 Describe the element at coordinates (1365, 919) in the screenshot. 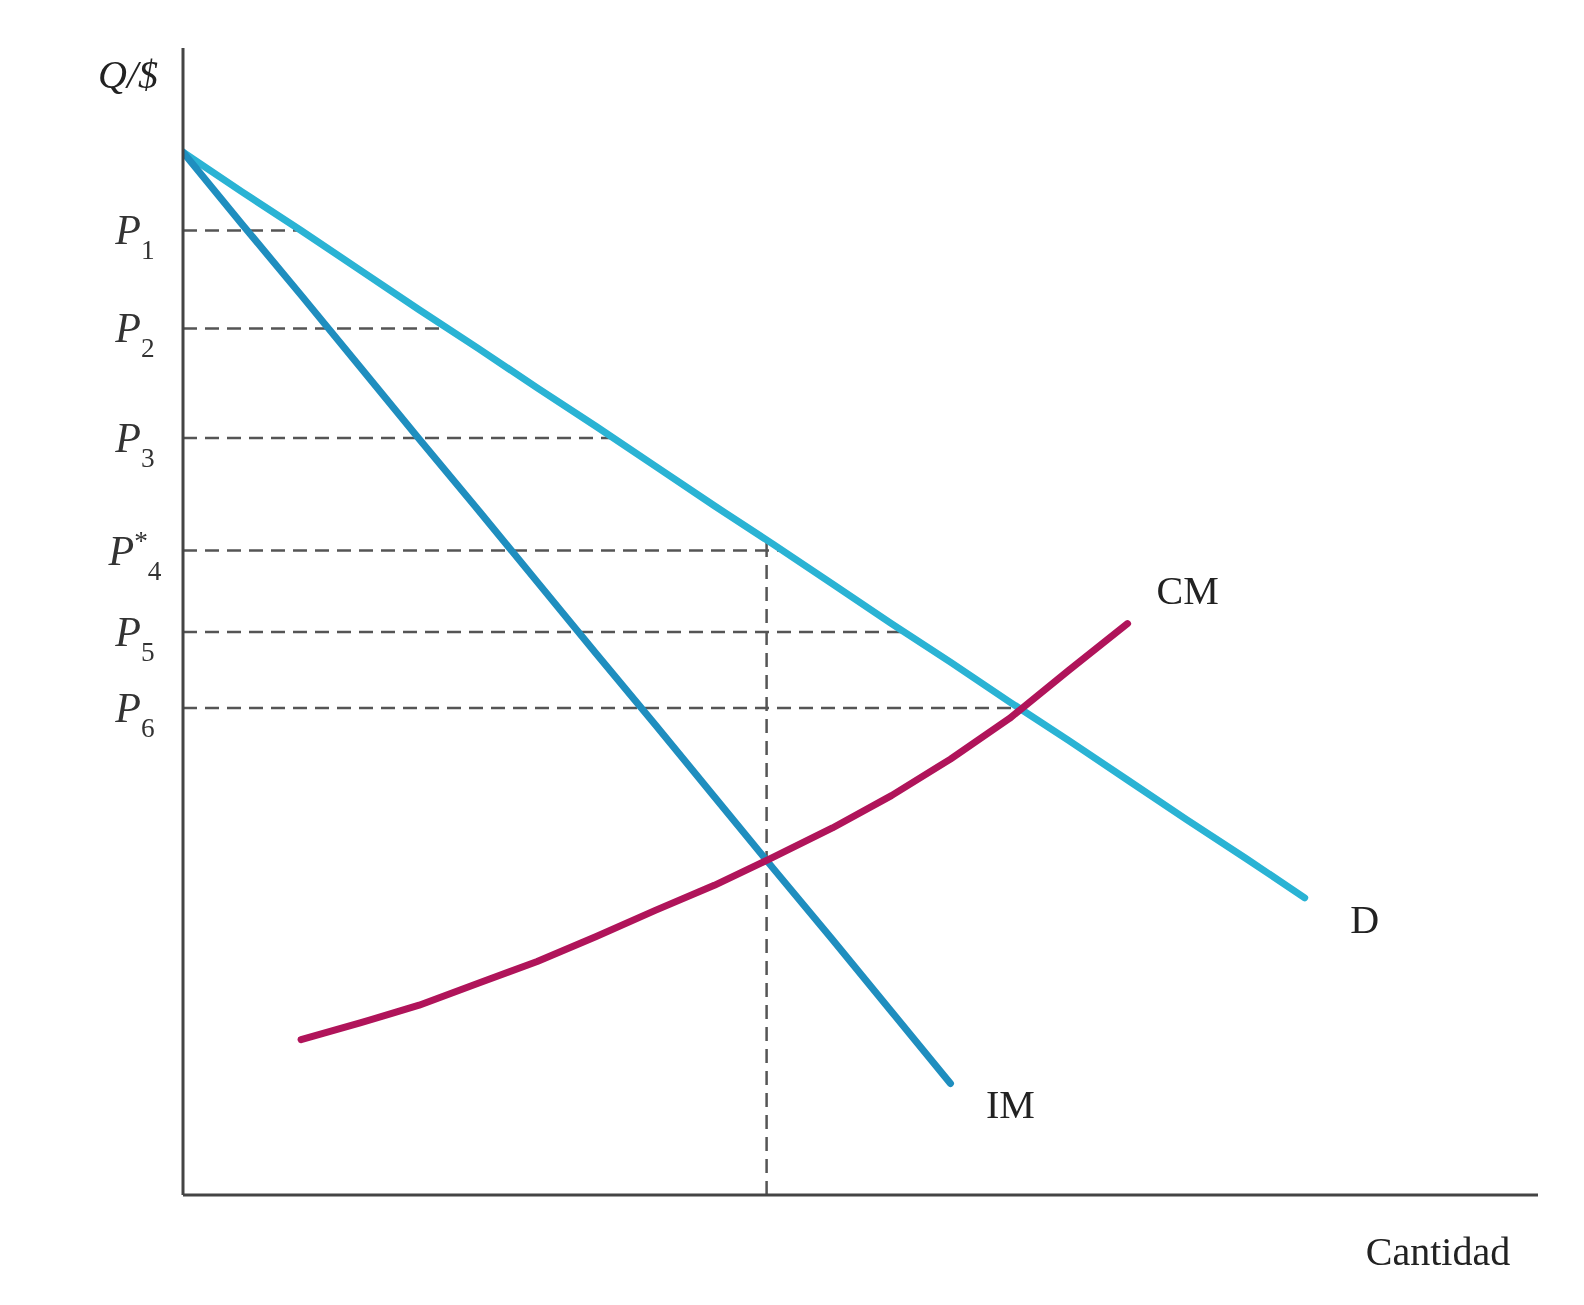

I see `series-label: D` at that location.